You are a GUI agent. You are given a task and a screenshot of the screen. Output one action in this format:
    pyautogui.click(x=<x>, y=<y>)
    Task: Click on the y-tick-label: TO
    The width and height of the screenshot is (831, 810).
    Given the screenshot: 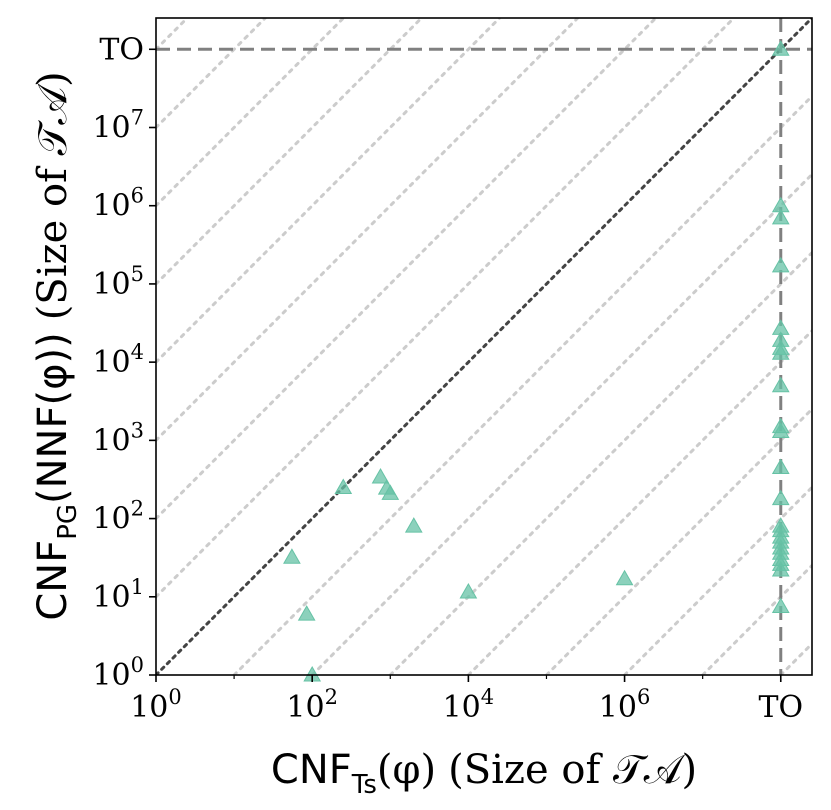 What is the action you would take?
    pyautogui.click(x=121, y=49)
    